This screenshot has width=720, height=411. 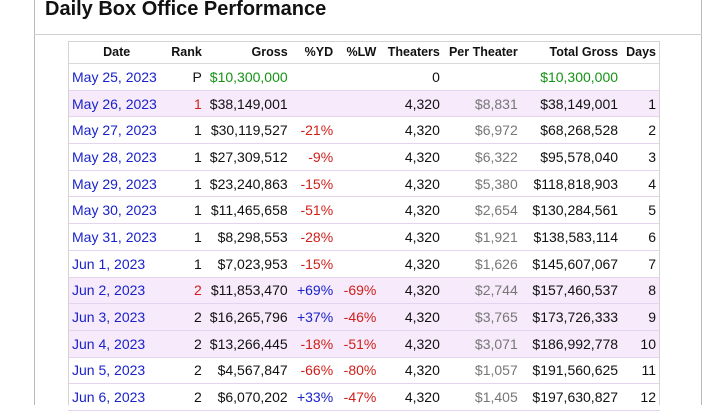 I want to click on column-header-per-theater: Per Theater, so click(x=482, y=52).